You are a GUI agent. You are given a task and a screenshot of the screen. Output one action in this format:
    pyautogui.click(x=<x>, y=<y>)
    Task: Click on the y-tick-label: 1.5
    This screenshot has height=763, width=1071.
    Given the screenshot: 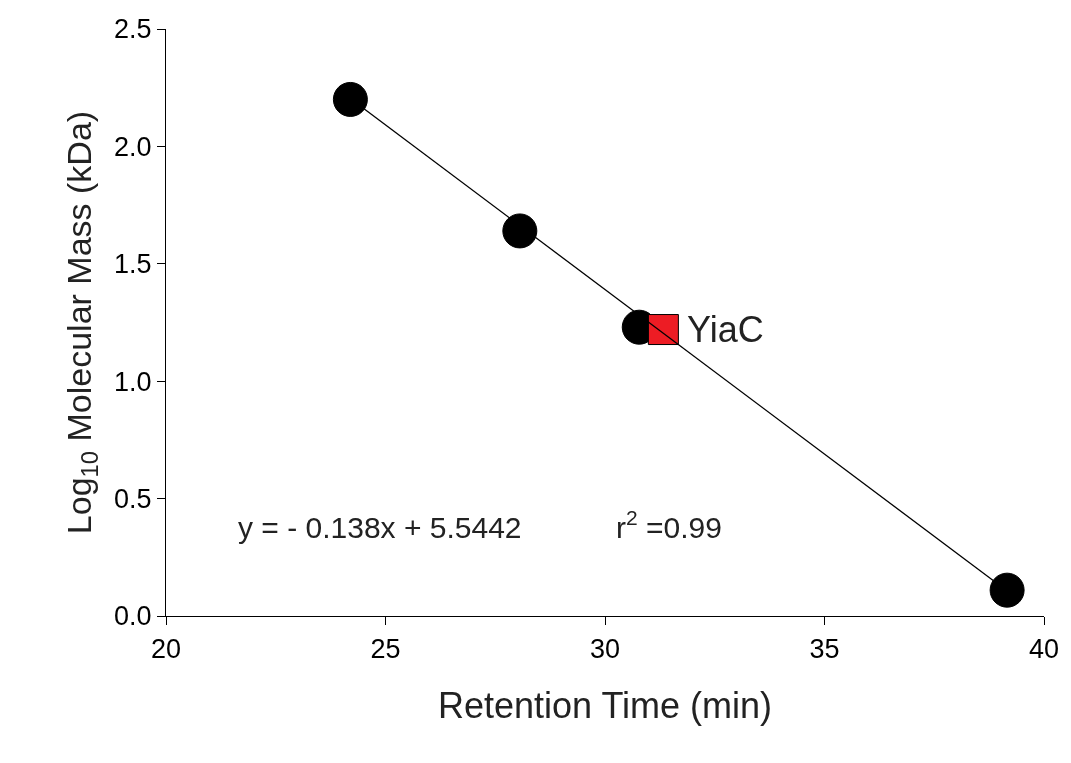 What is the action you would take?
    pyautogui.click(x=132, y=264)
    